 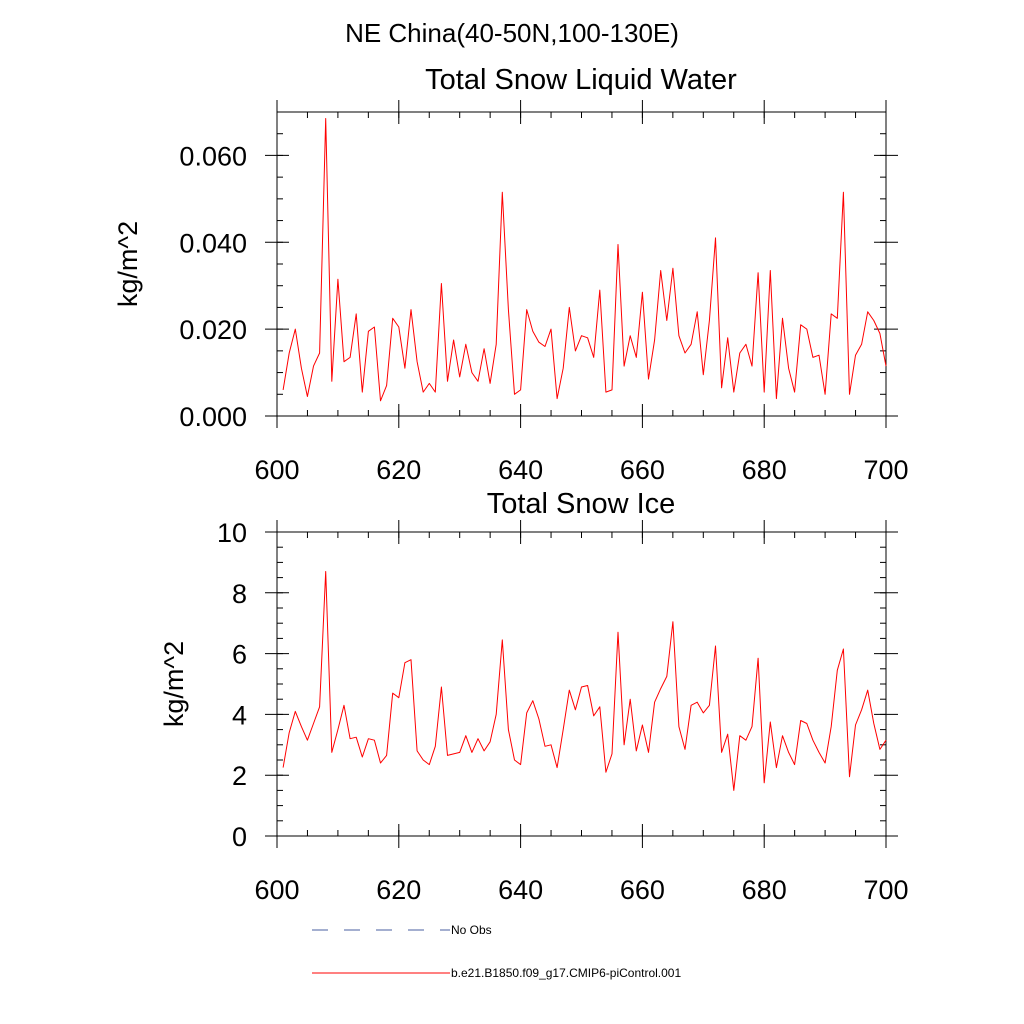 What do you see at coordinates (213, 417) in the screenshot?
I see `y-tick-label: 0.000` at bounding box center [213, 417].